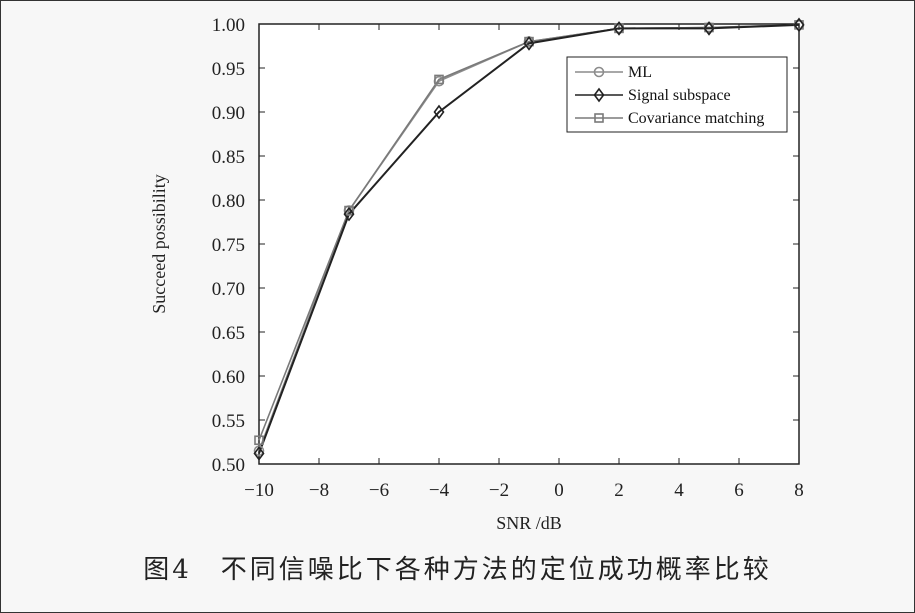 This screenshot has height=613, width=915. Describe the element at coordinates (379, 490) in the screenshot. I see `x-tick-label: −6` at that location.